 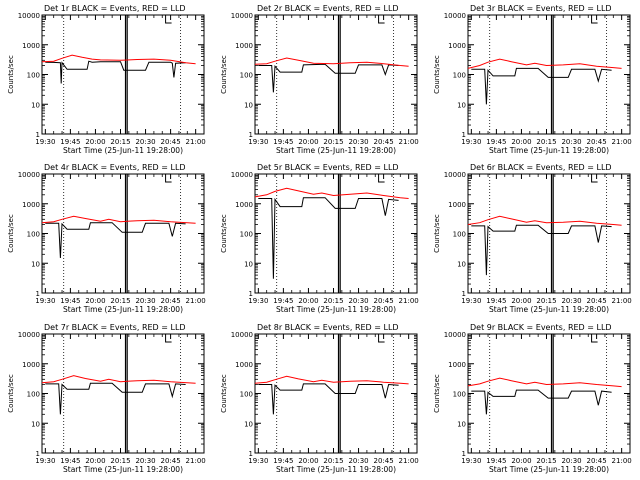 I want to click on panel-title: Det 4r BLACK = Events, RED = LLD, so click(x=115, y=167).